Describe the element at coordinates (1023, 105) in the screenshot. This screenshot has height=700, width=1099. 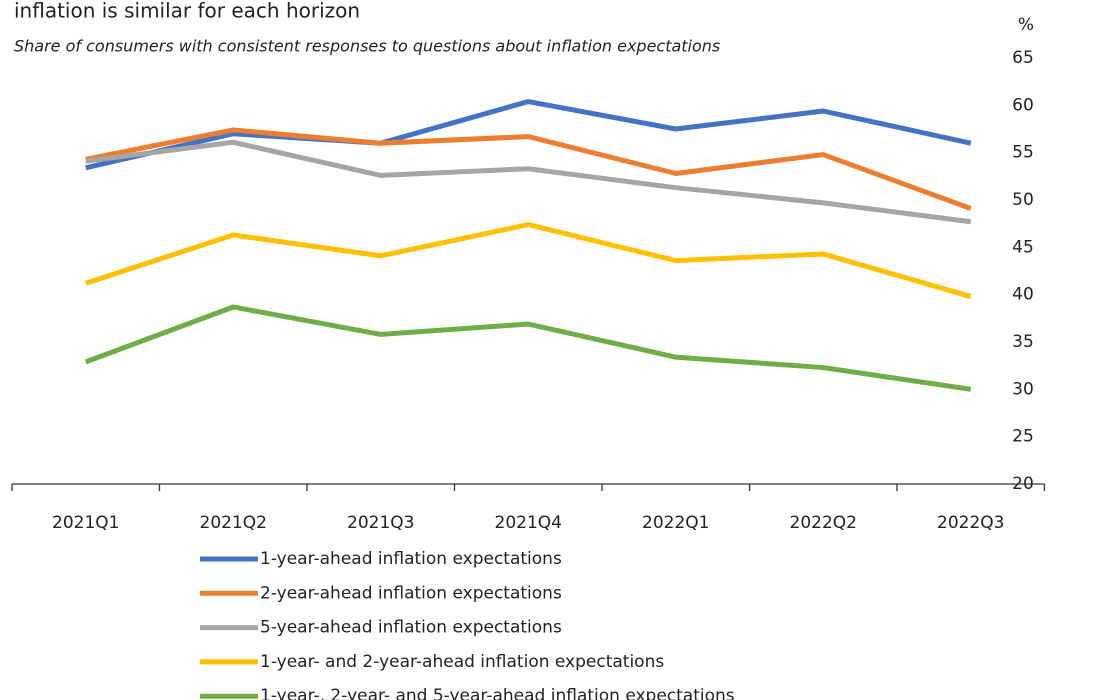
I see `y-tick-label: 60` at that location.